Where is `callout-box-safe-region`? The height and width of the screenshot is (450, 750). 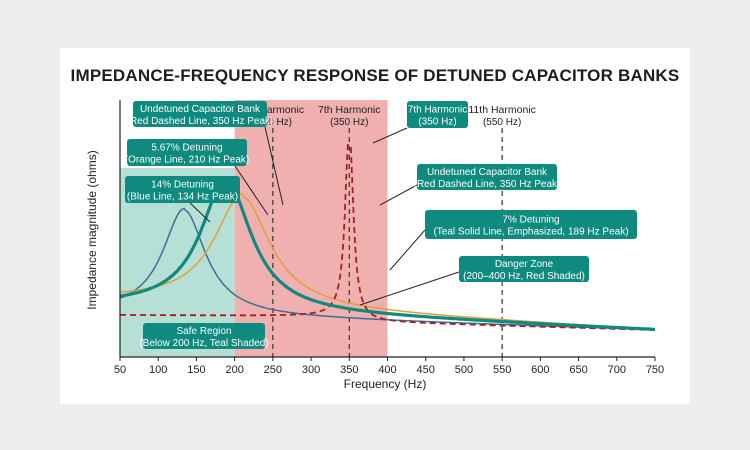
callout-box-safe-region is located at coordinates (204, 336).